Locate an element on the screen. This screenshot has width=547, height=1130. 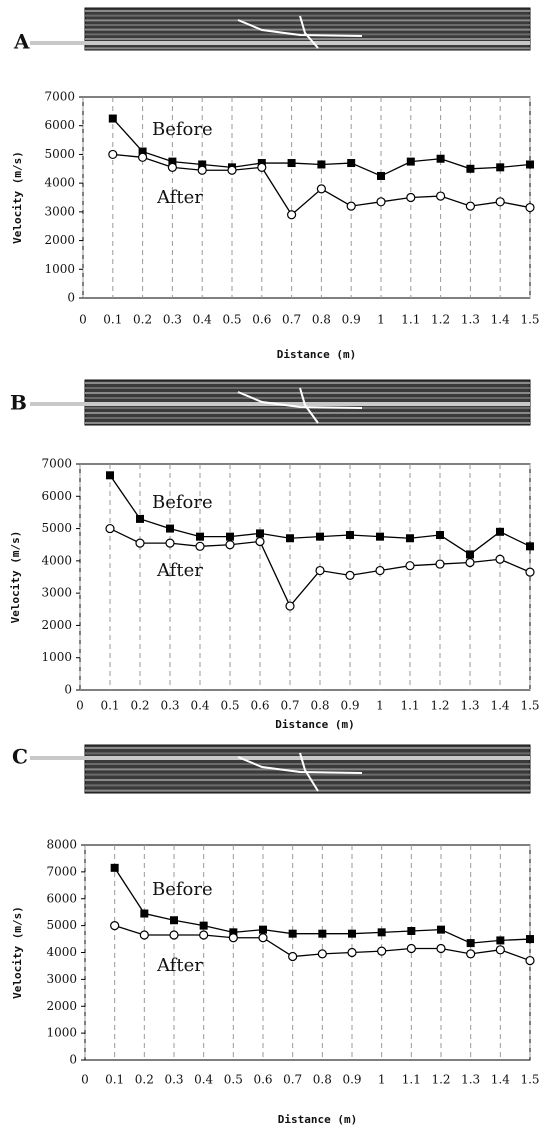
x-tick-label: 0.7 is located at coordinates (291, 320).